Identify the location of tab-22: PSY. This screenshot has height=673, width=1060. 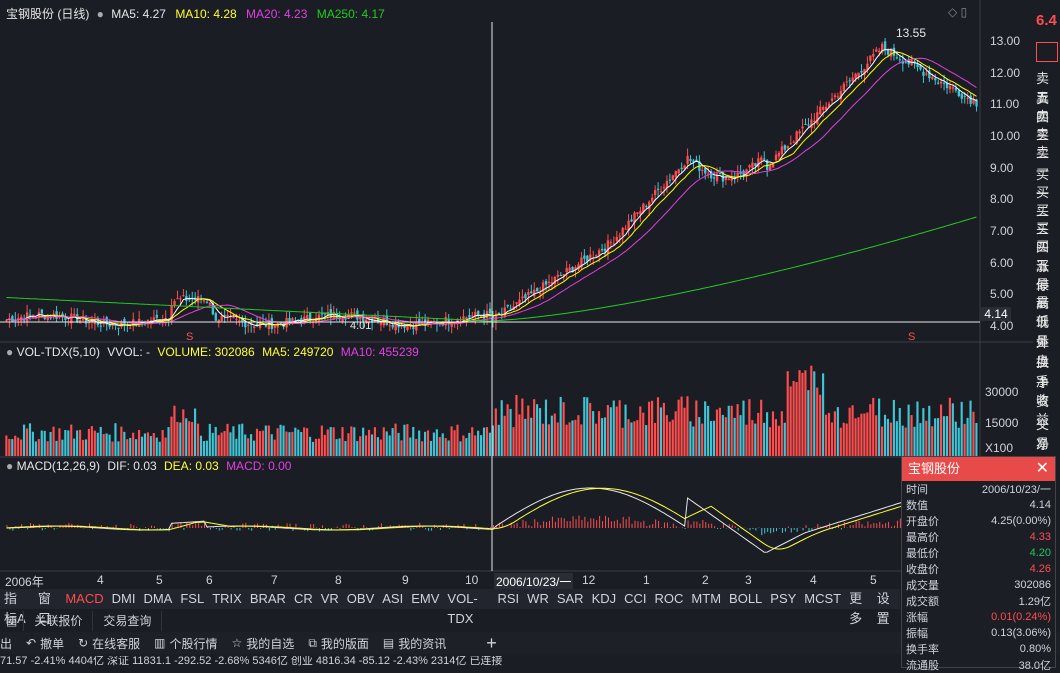
(783, 599).